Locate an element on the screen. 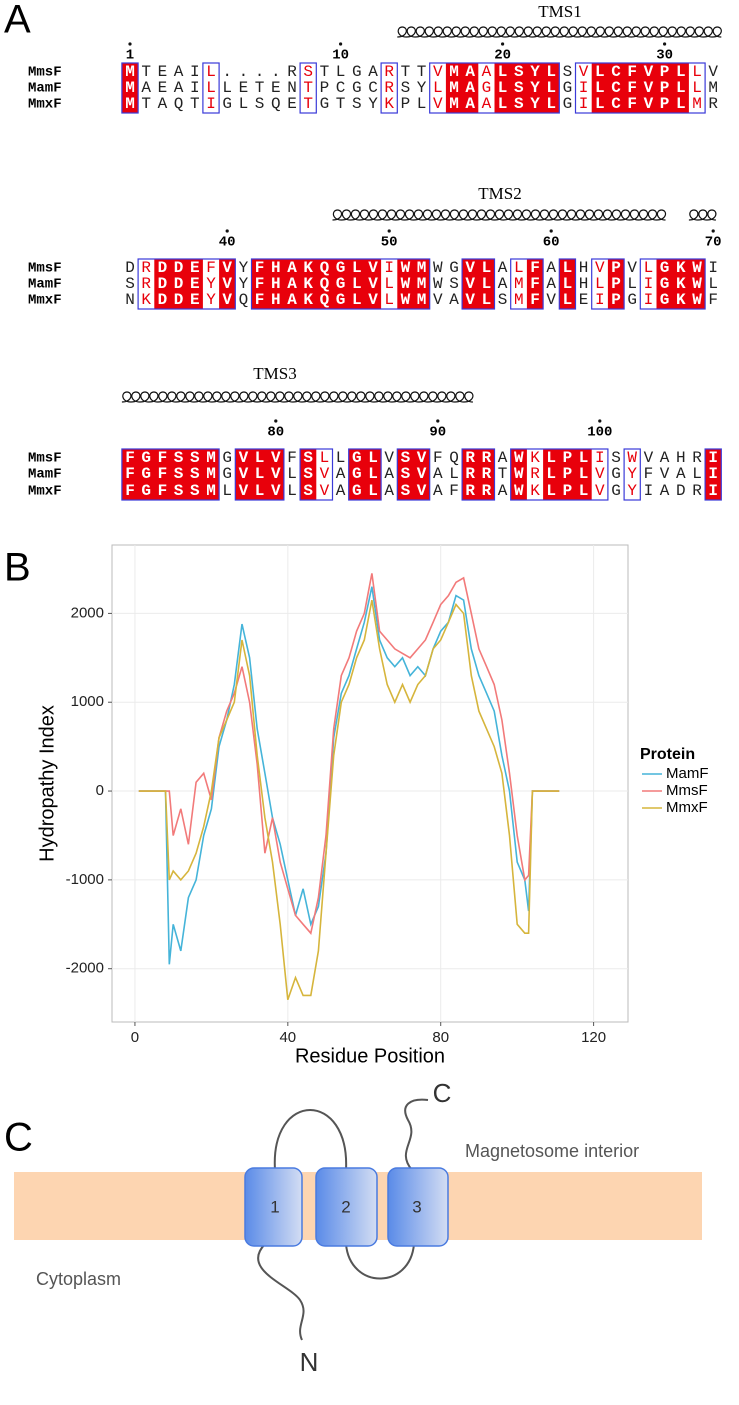 This screenshot has height=1405, width=739. ruler-number: 90 is located at coordinates (437, 433).